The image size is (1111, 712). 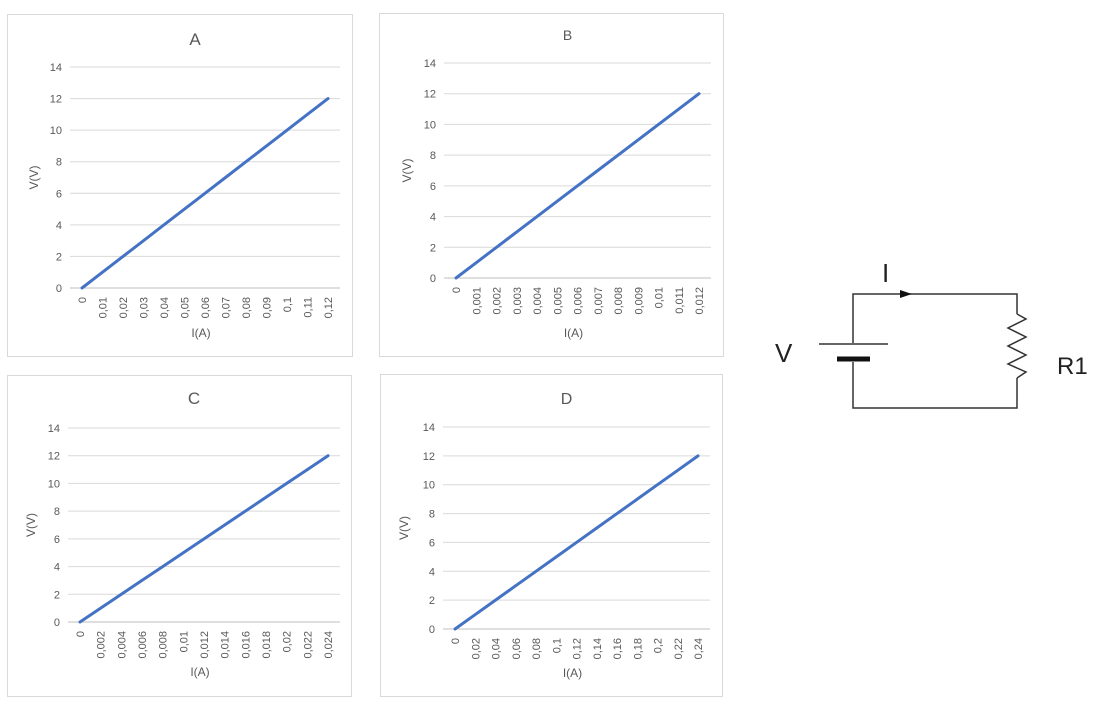 I want to click on chart-c-x-tick-label: 0,002, so click(x=102, y=645).